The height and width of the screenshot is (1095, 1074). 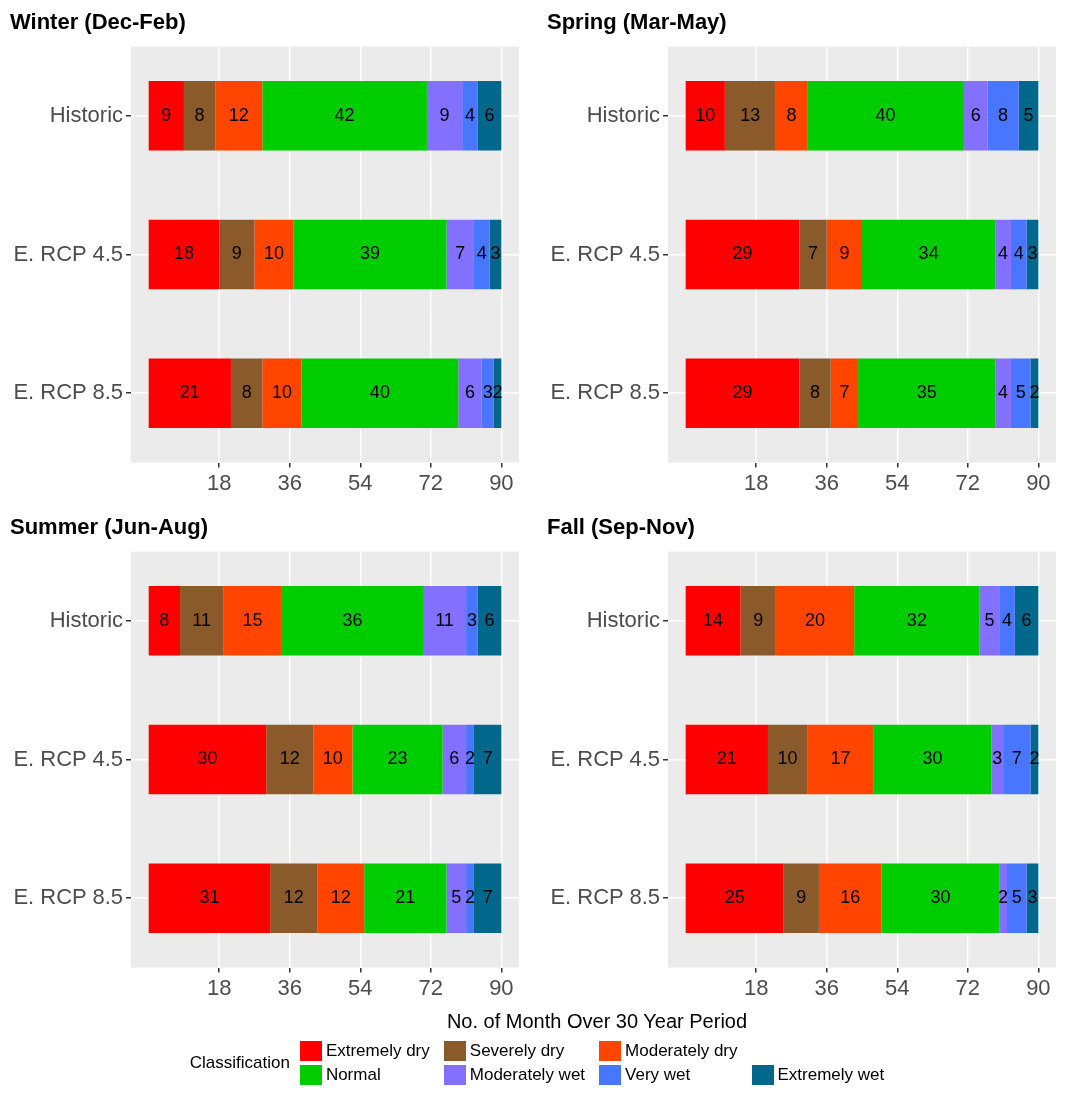 I want to click on data-label: 20, so click(x=815, y=619).